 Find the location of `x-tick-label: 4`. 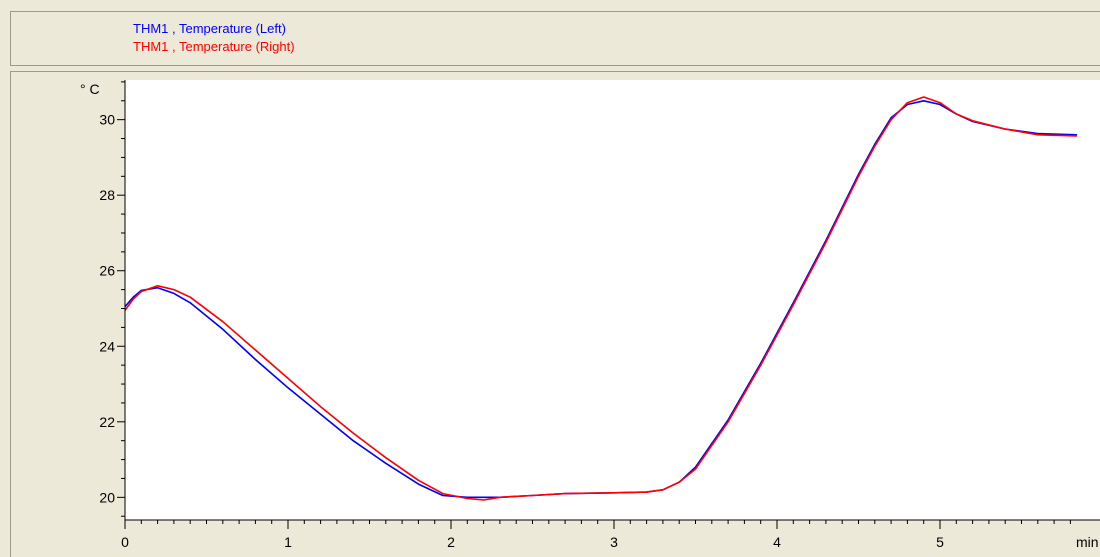

x-tick-label: 4 is located at coordinates (777, 542).